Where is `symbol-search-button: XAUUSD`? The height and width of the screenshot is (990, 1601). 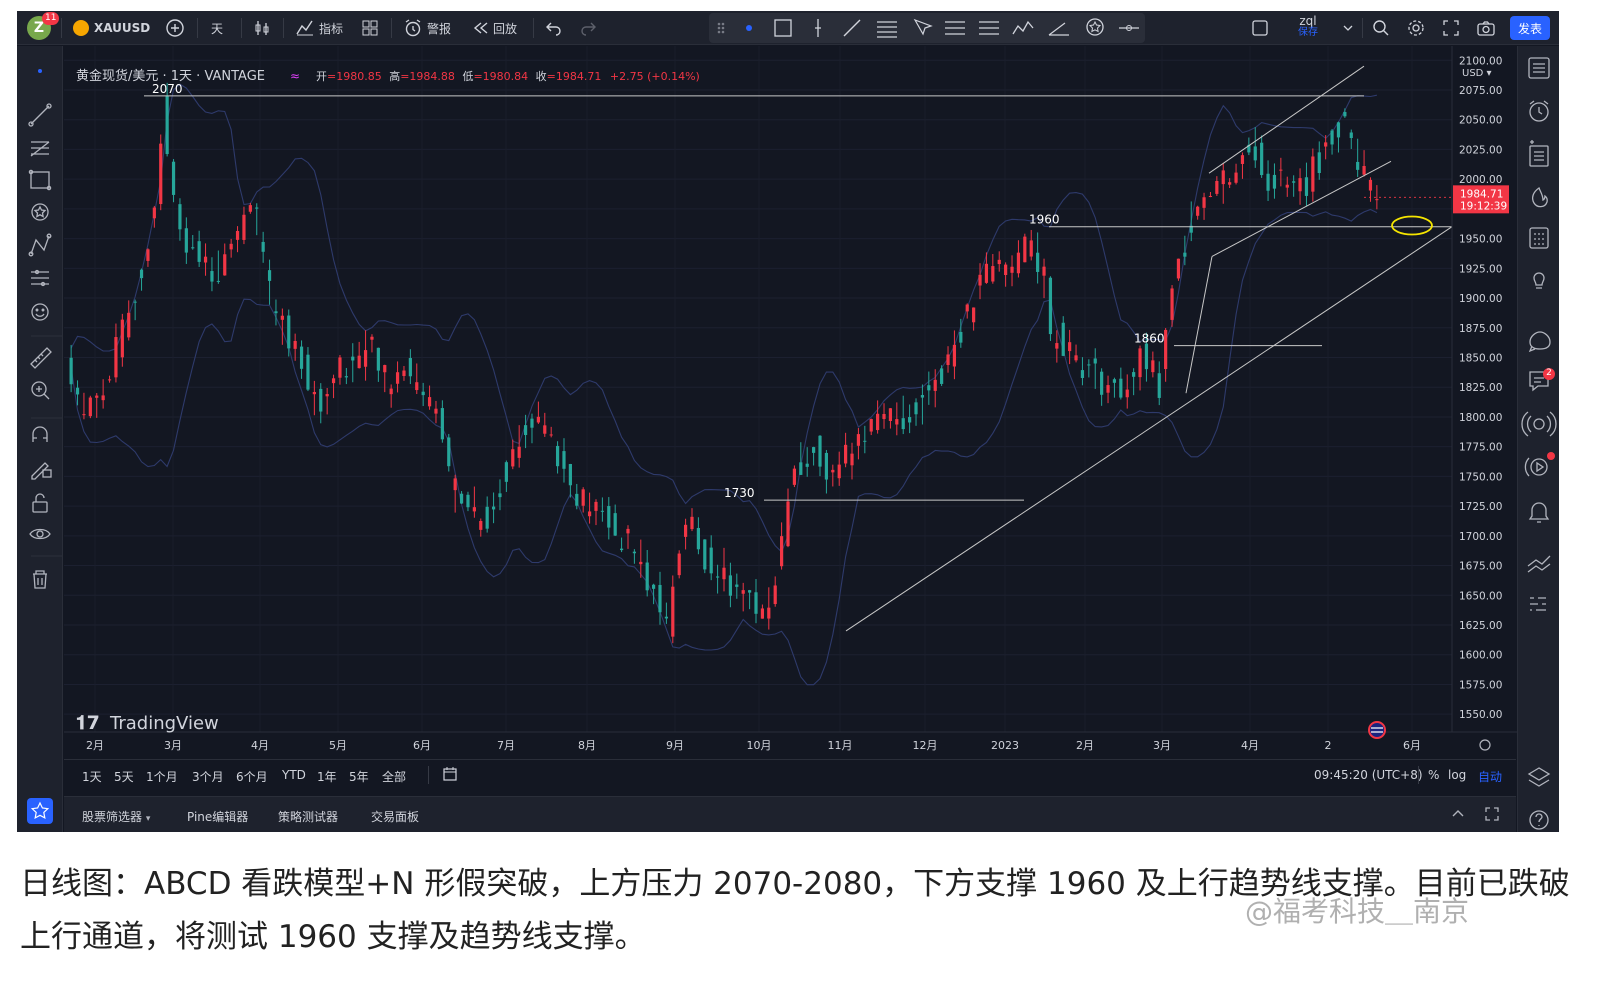
symbol-search-button: XAUUSD is located at coordinates (111, 28).